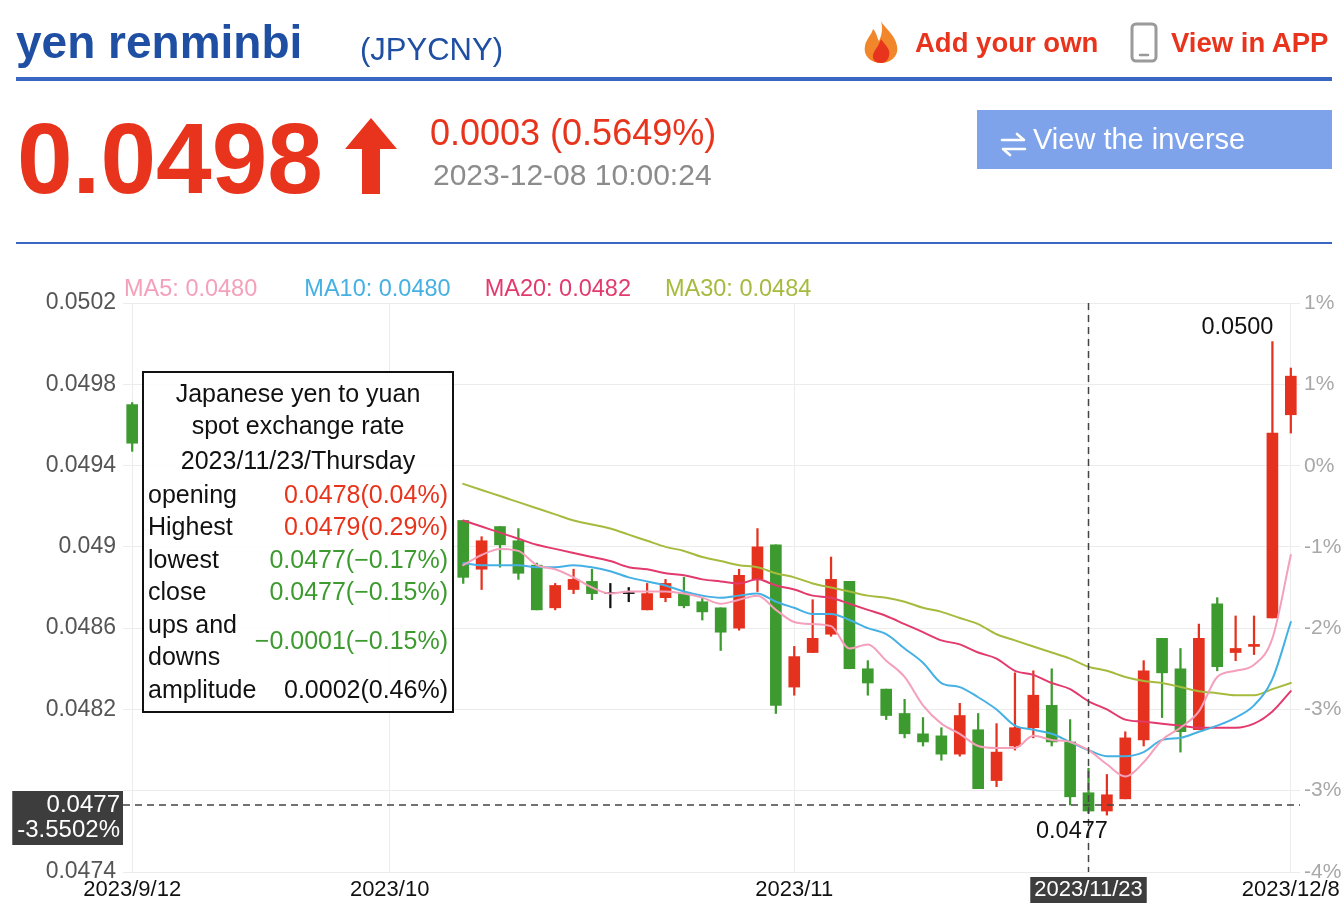  Describe the element at coordinates (1139, 139) in the screenshot. I see `text: View the inverse` at that location.